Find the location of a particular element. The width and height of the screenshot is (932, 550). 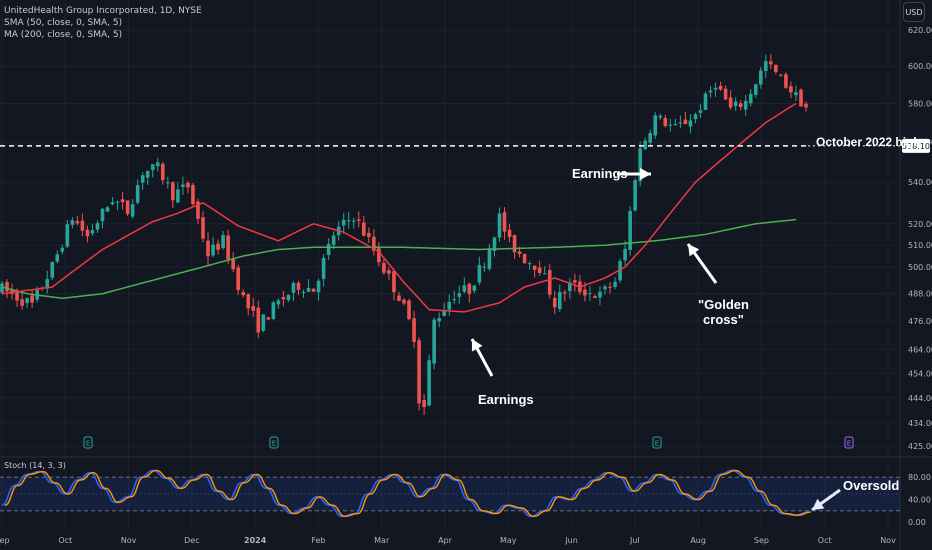

time-tick-label: 2024 is located at coordinates (255, 540).